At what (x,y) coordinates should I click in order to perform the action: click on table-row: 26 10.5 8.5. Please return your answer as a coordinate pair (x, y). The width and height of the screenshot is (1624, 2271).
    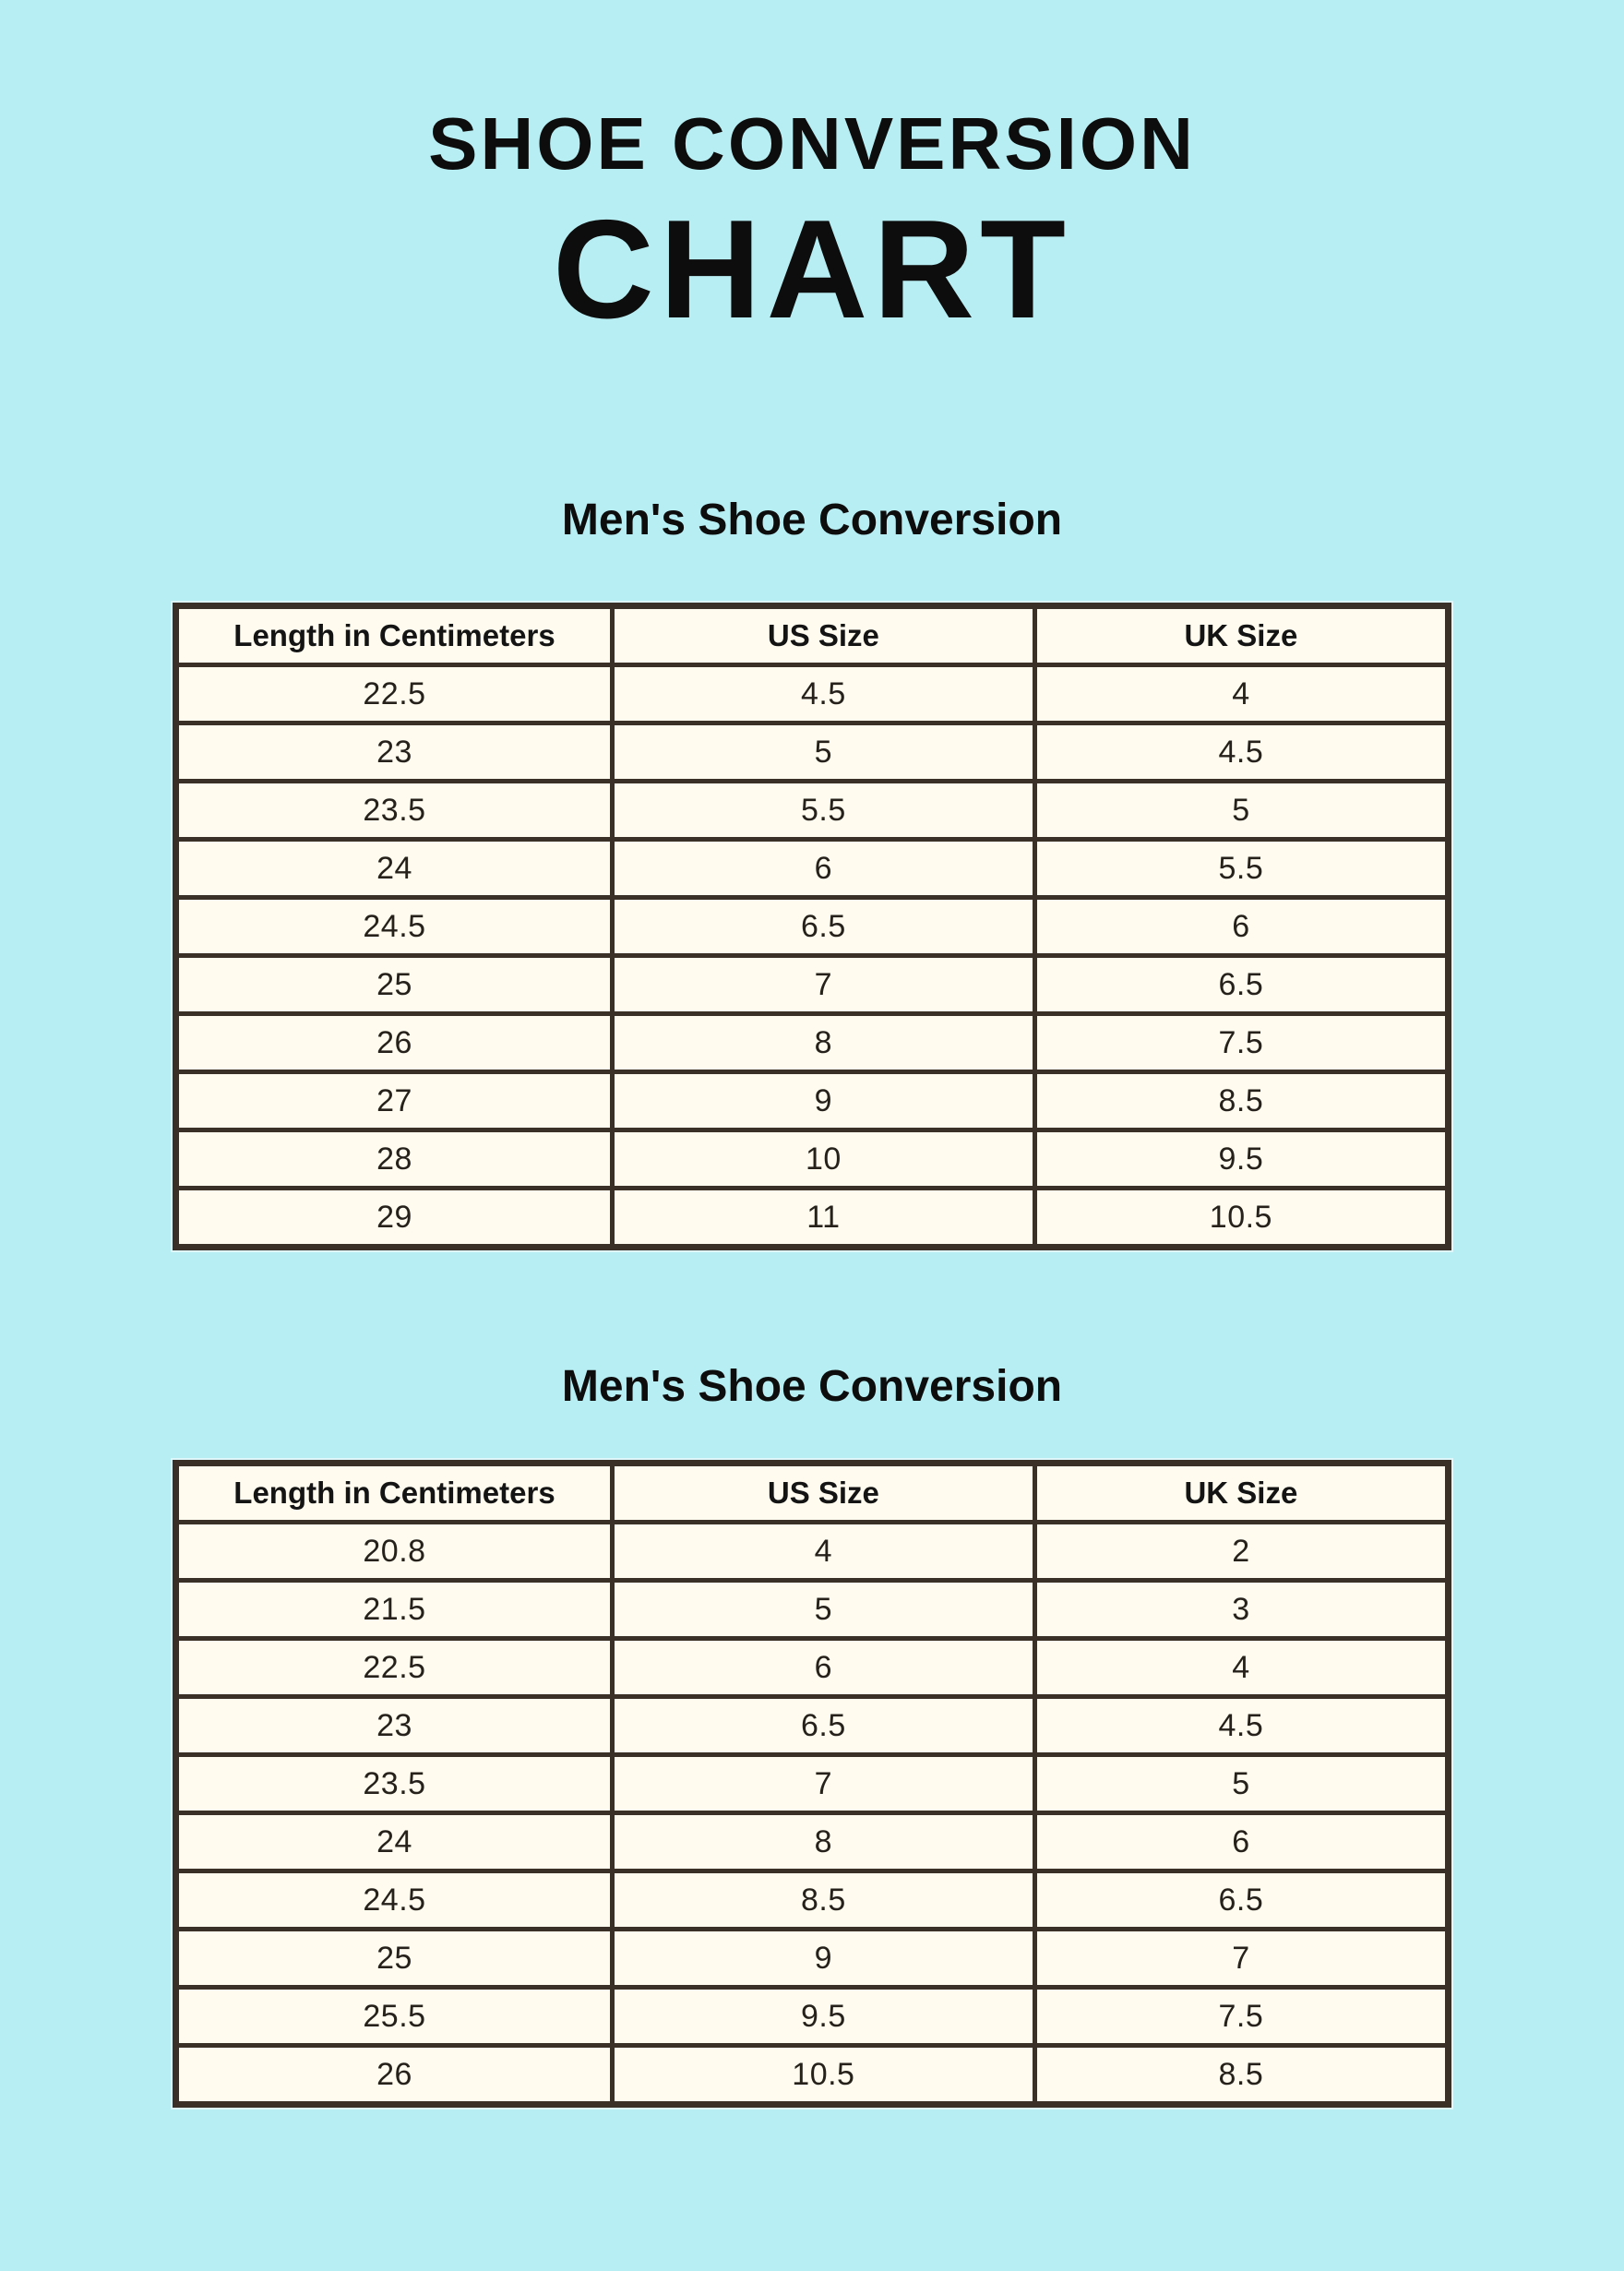
    Looking at the image, I should click on (812, 2075).